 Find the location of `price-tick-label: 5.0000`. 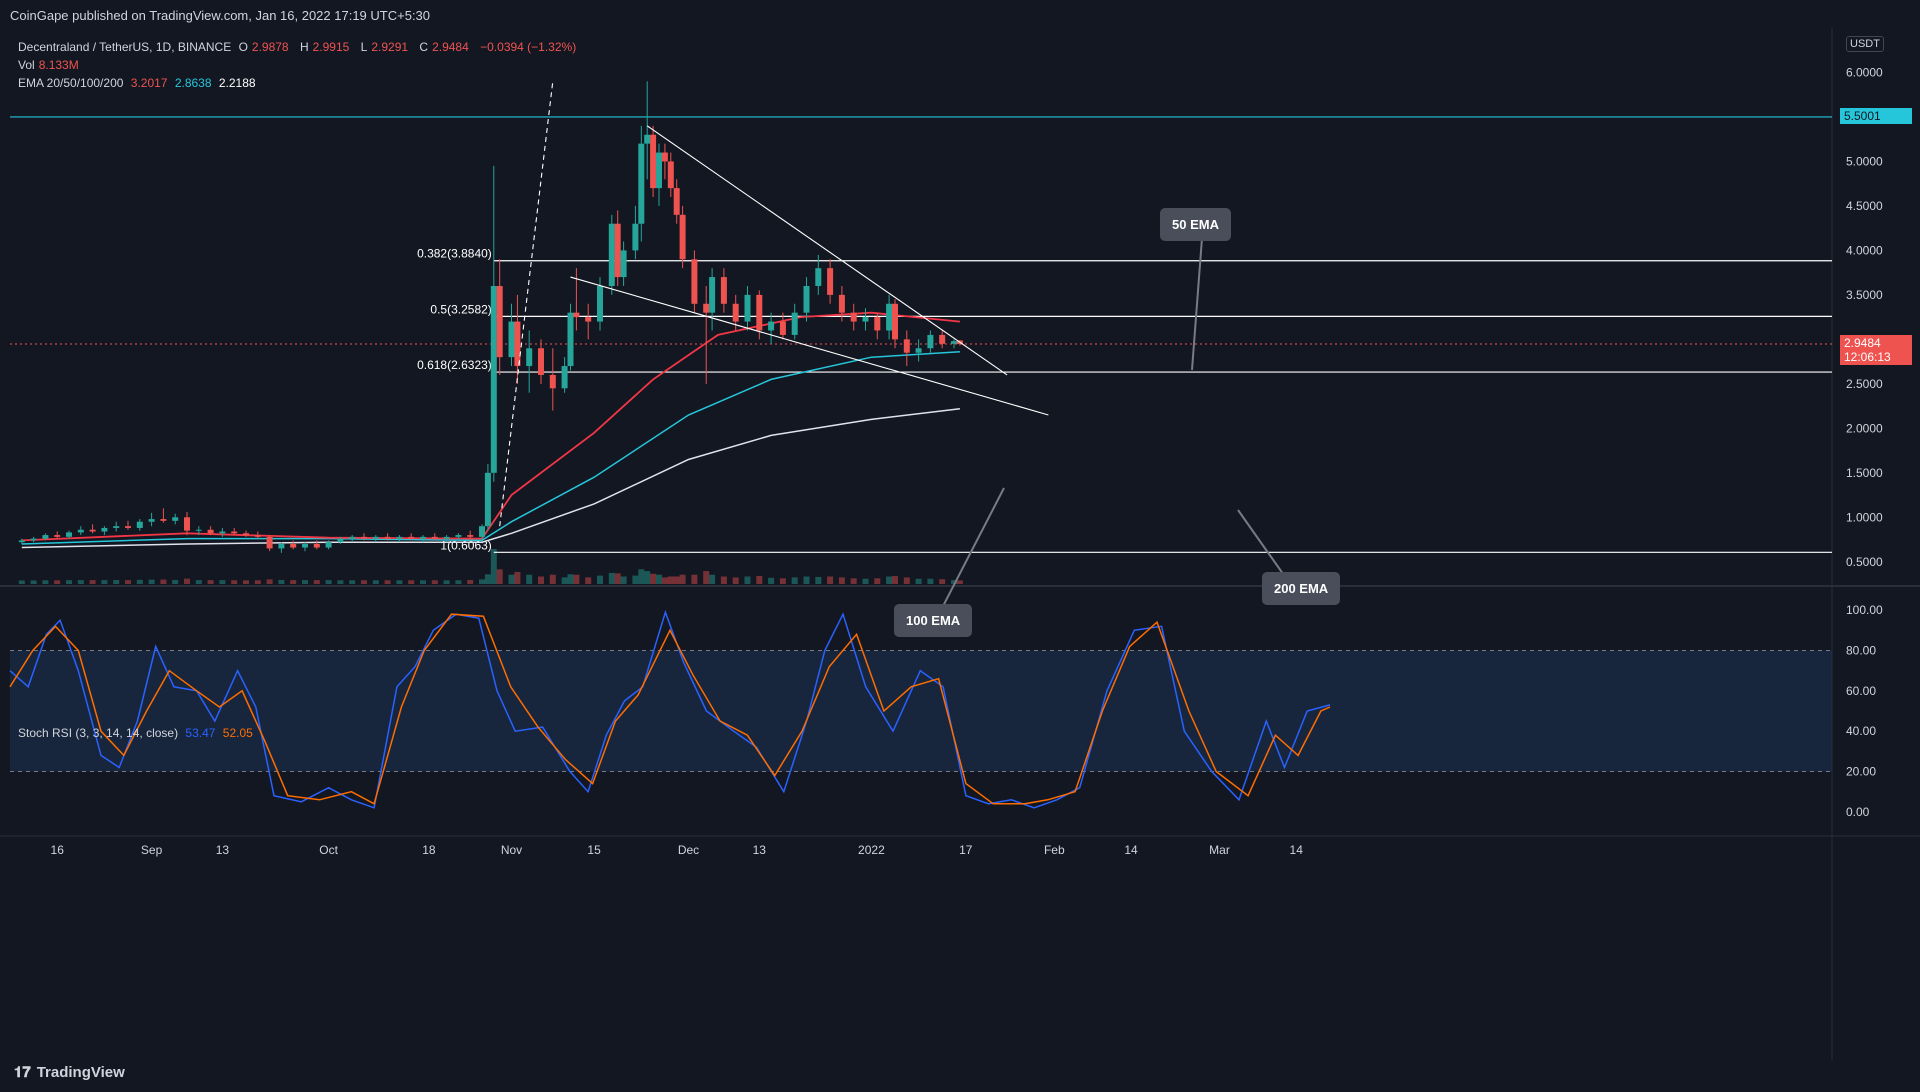

price-tick-label: 5.0000 is located at coordinates (1864, 161).